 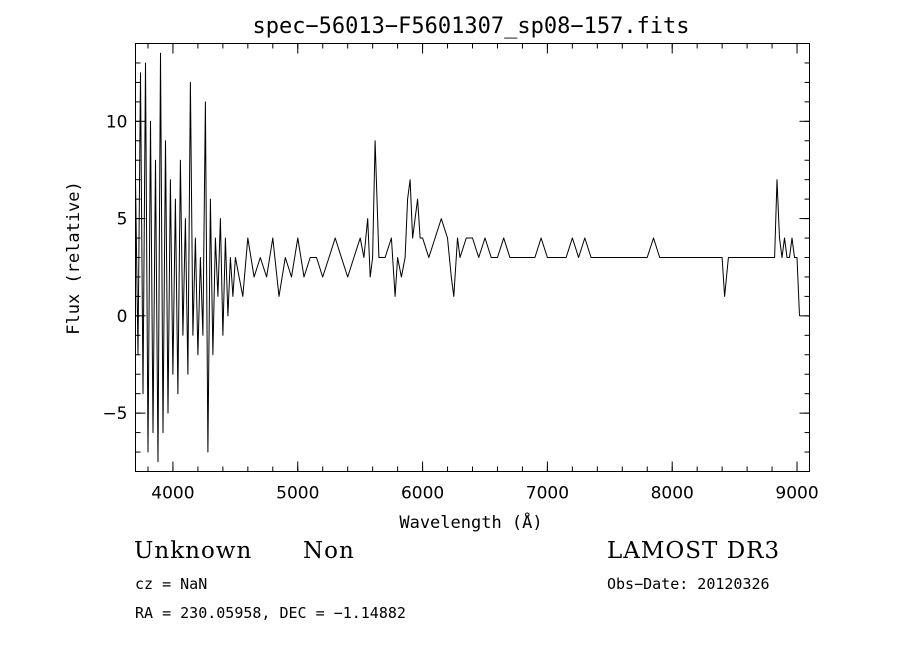 What do you see at coordinates (470, 522) in the screenshot?
I see `x-axis-label: Wavelength (Å)` at bounding box center [470, 522].